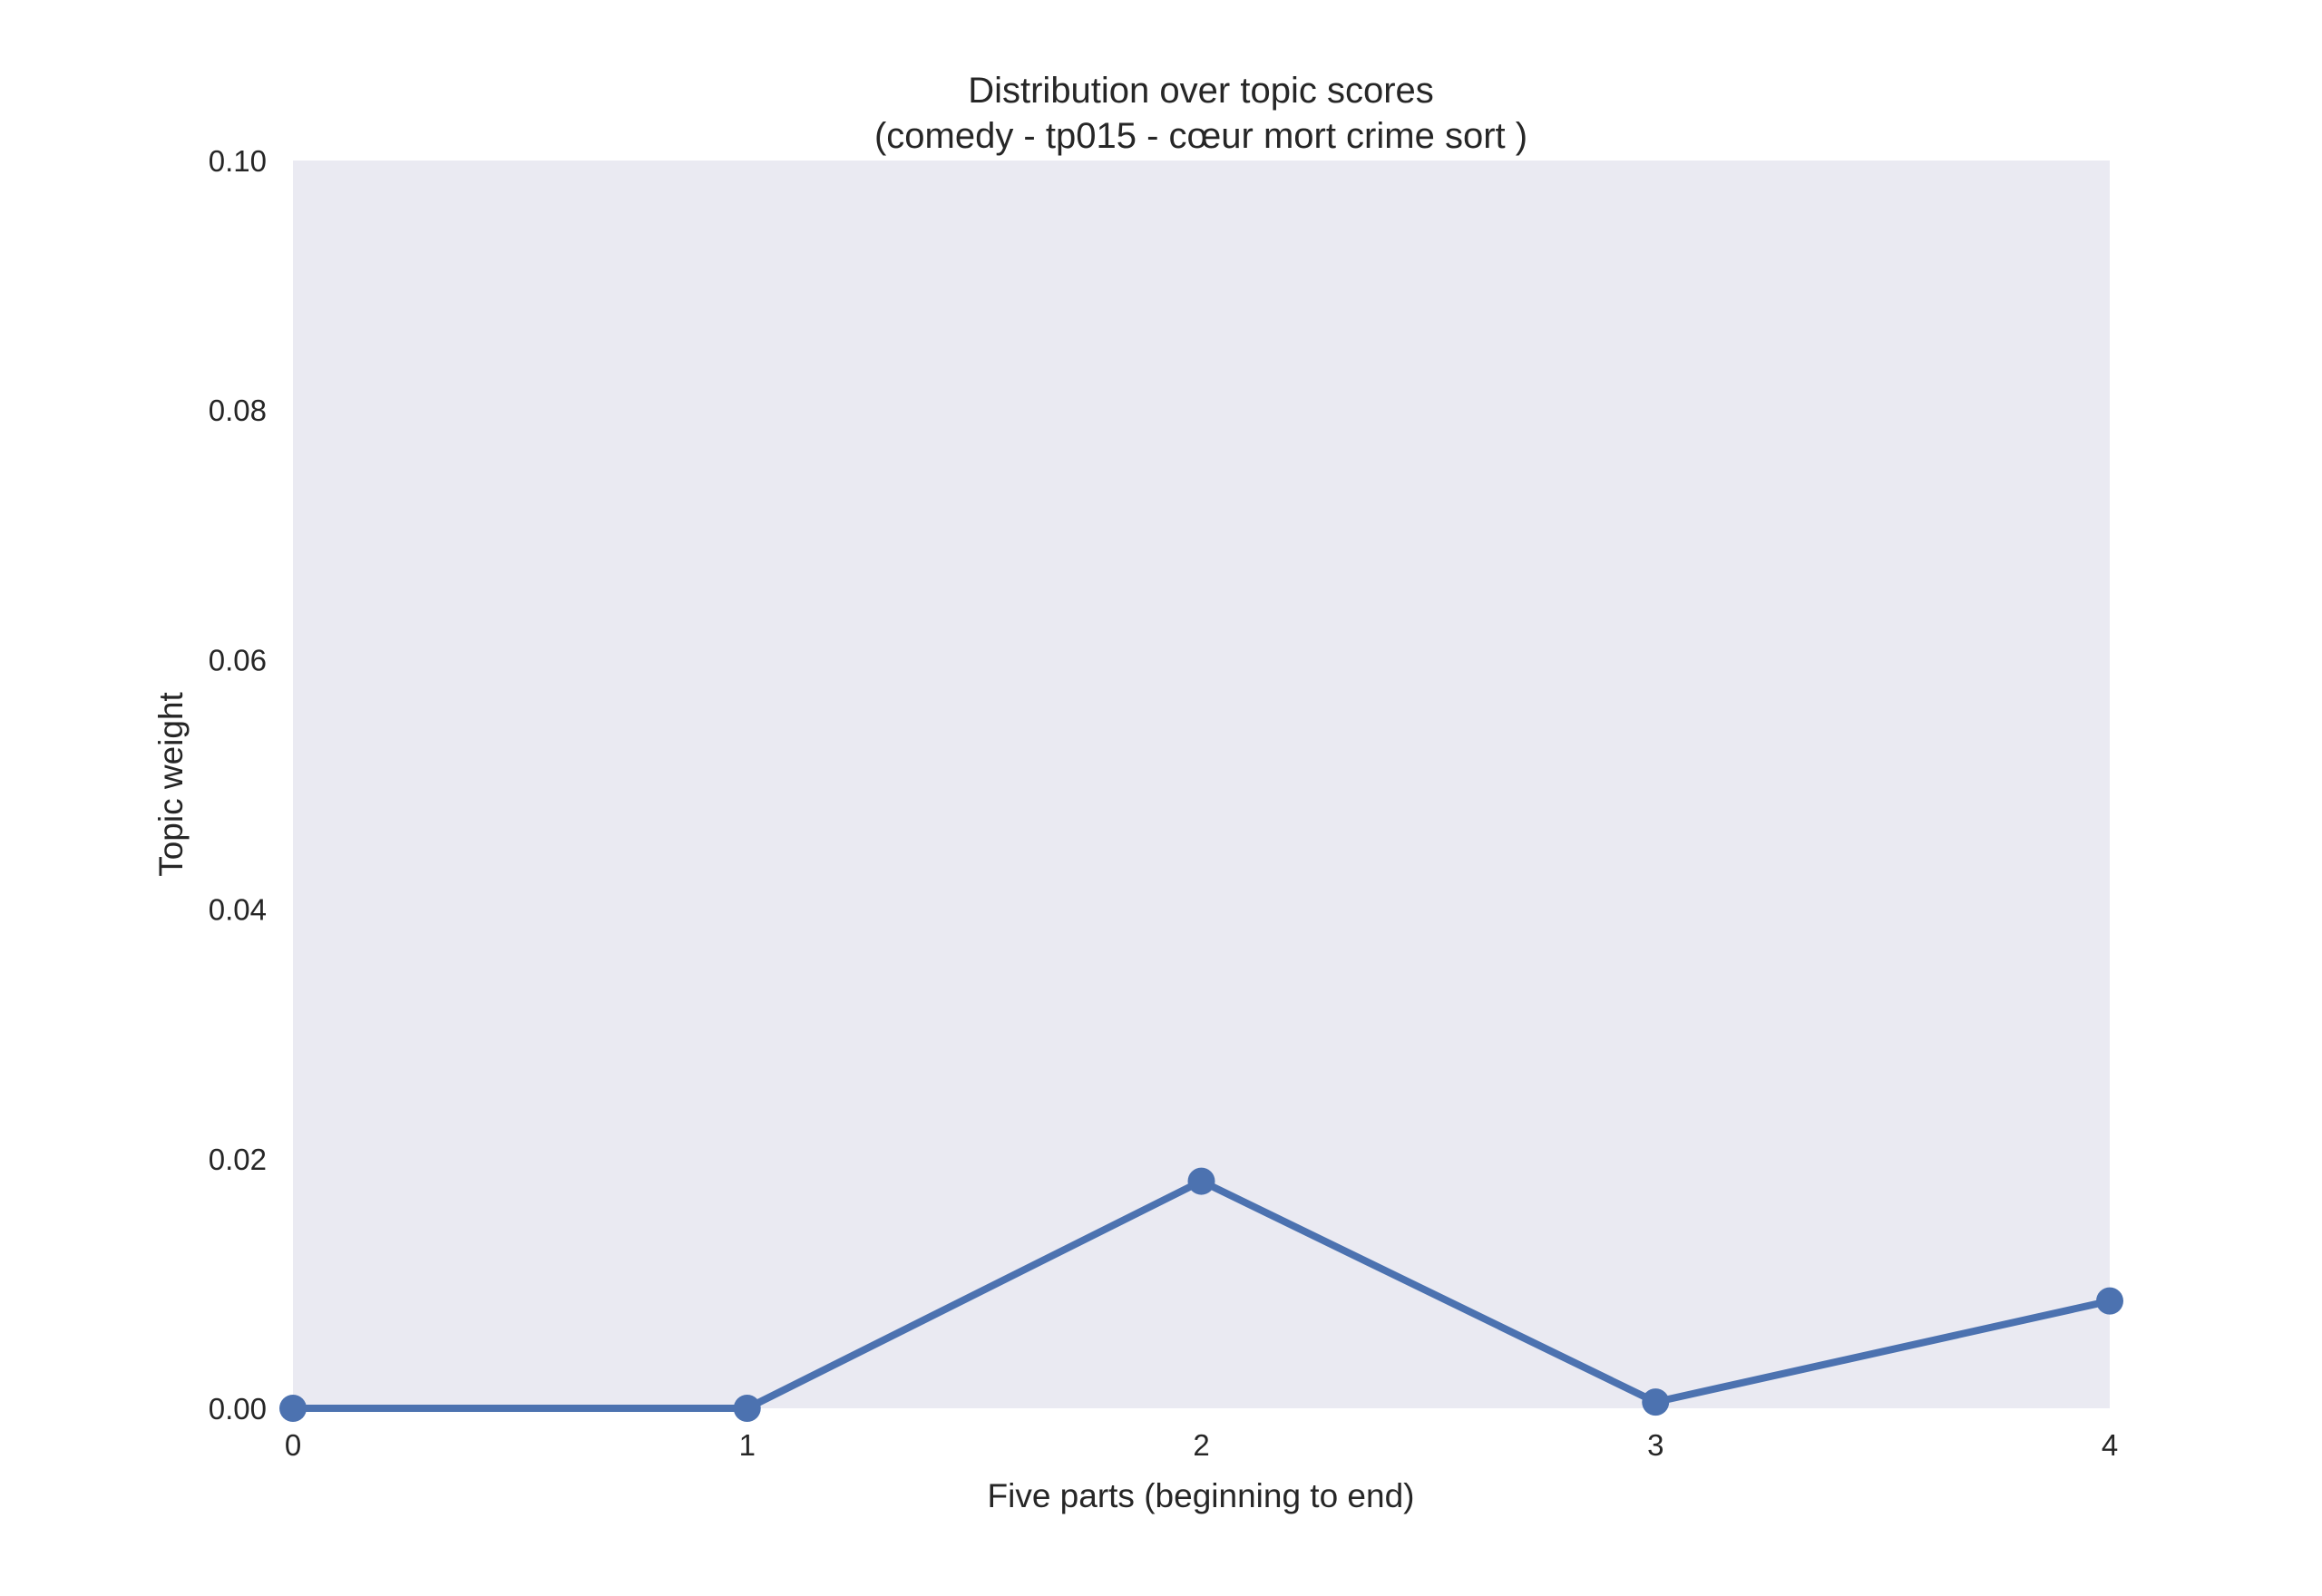 This screenshot has height=1596, width=2322. Describe the element at coordinates (1201, 1495) in the screenshot. I see `x-axis-label: Five parts (beginning to end)` at that location.